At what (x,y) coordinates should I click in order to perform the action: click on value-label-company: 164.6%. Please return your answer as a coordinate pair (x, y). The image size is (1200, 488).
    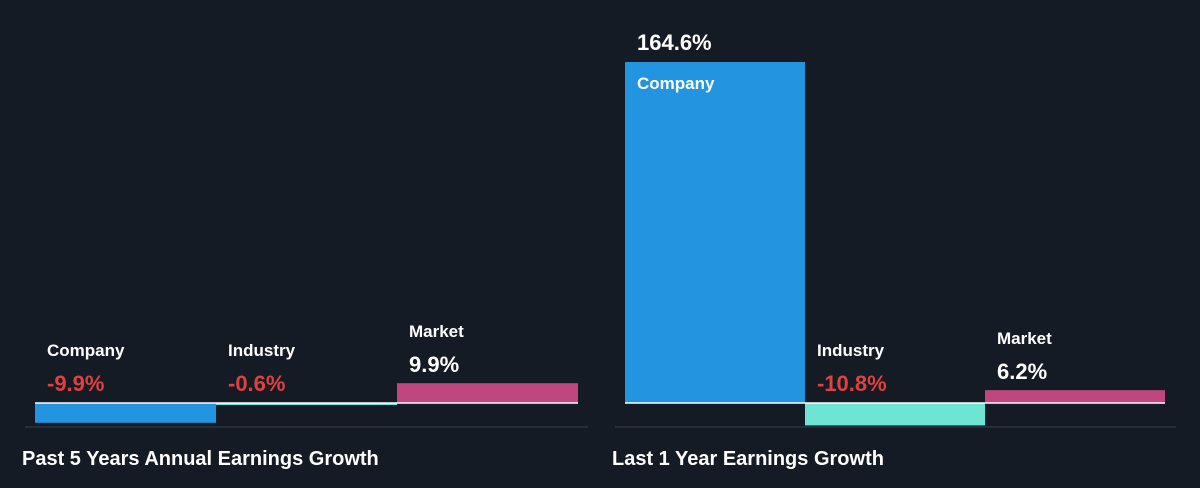
    Looking at the image, I should click on (674, 42).